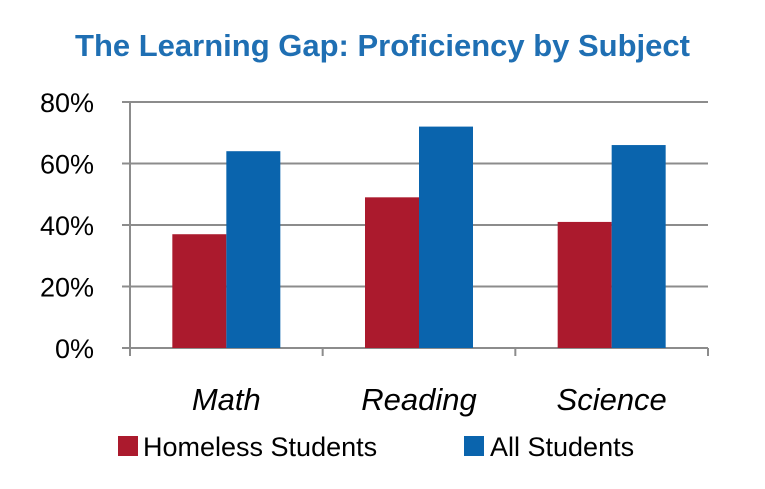 The height and width of the screenshot is (489, 765). What do you see at coordinates (474, 446) in the screenshot?
I see `legend-swatch-all-students` at bounding box center [474, 446].